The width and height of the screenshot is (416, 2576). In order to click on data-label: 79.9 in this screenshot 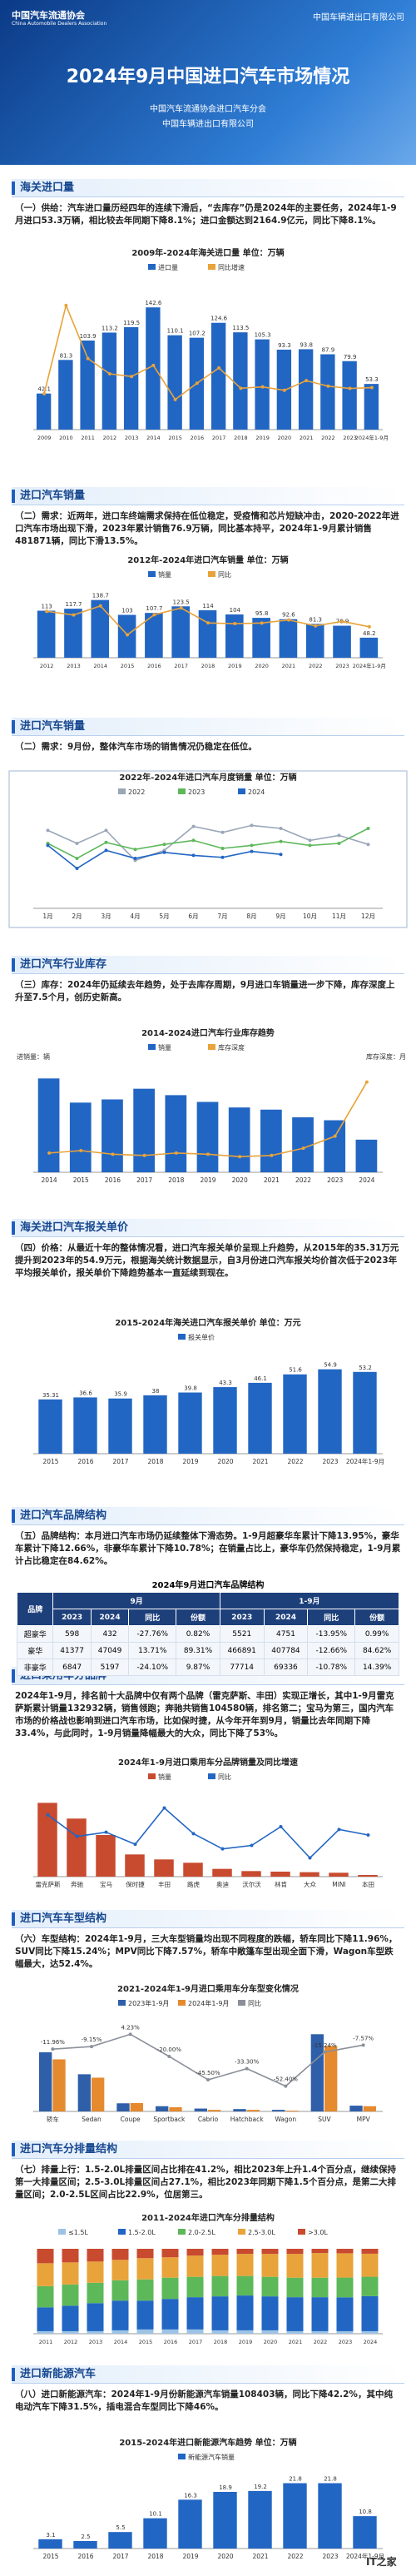, I will do `click(350, 357)`.